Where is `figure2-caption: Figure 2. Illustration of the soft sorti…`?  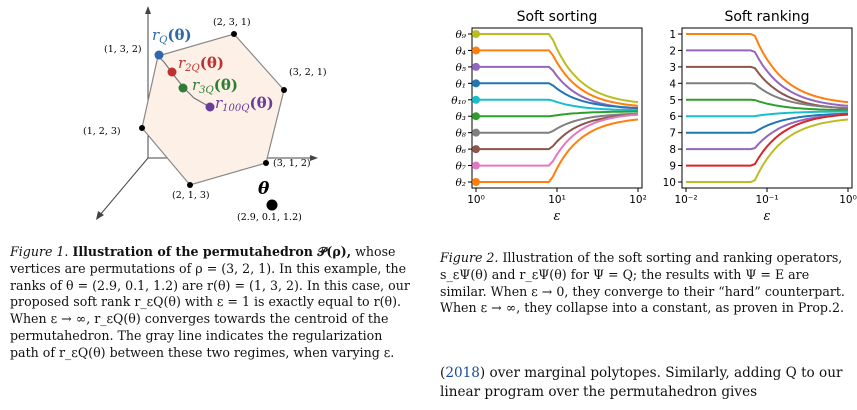 figure2-caption: Figure 2. Illustration of the soft sorti… is located at coordinates (644, 283).